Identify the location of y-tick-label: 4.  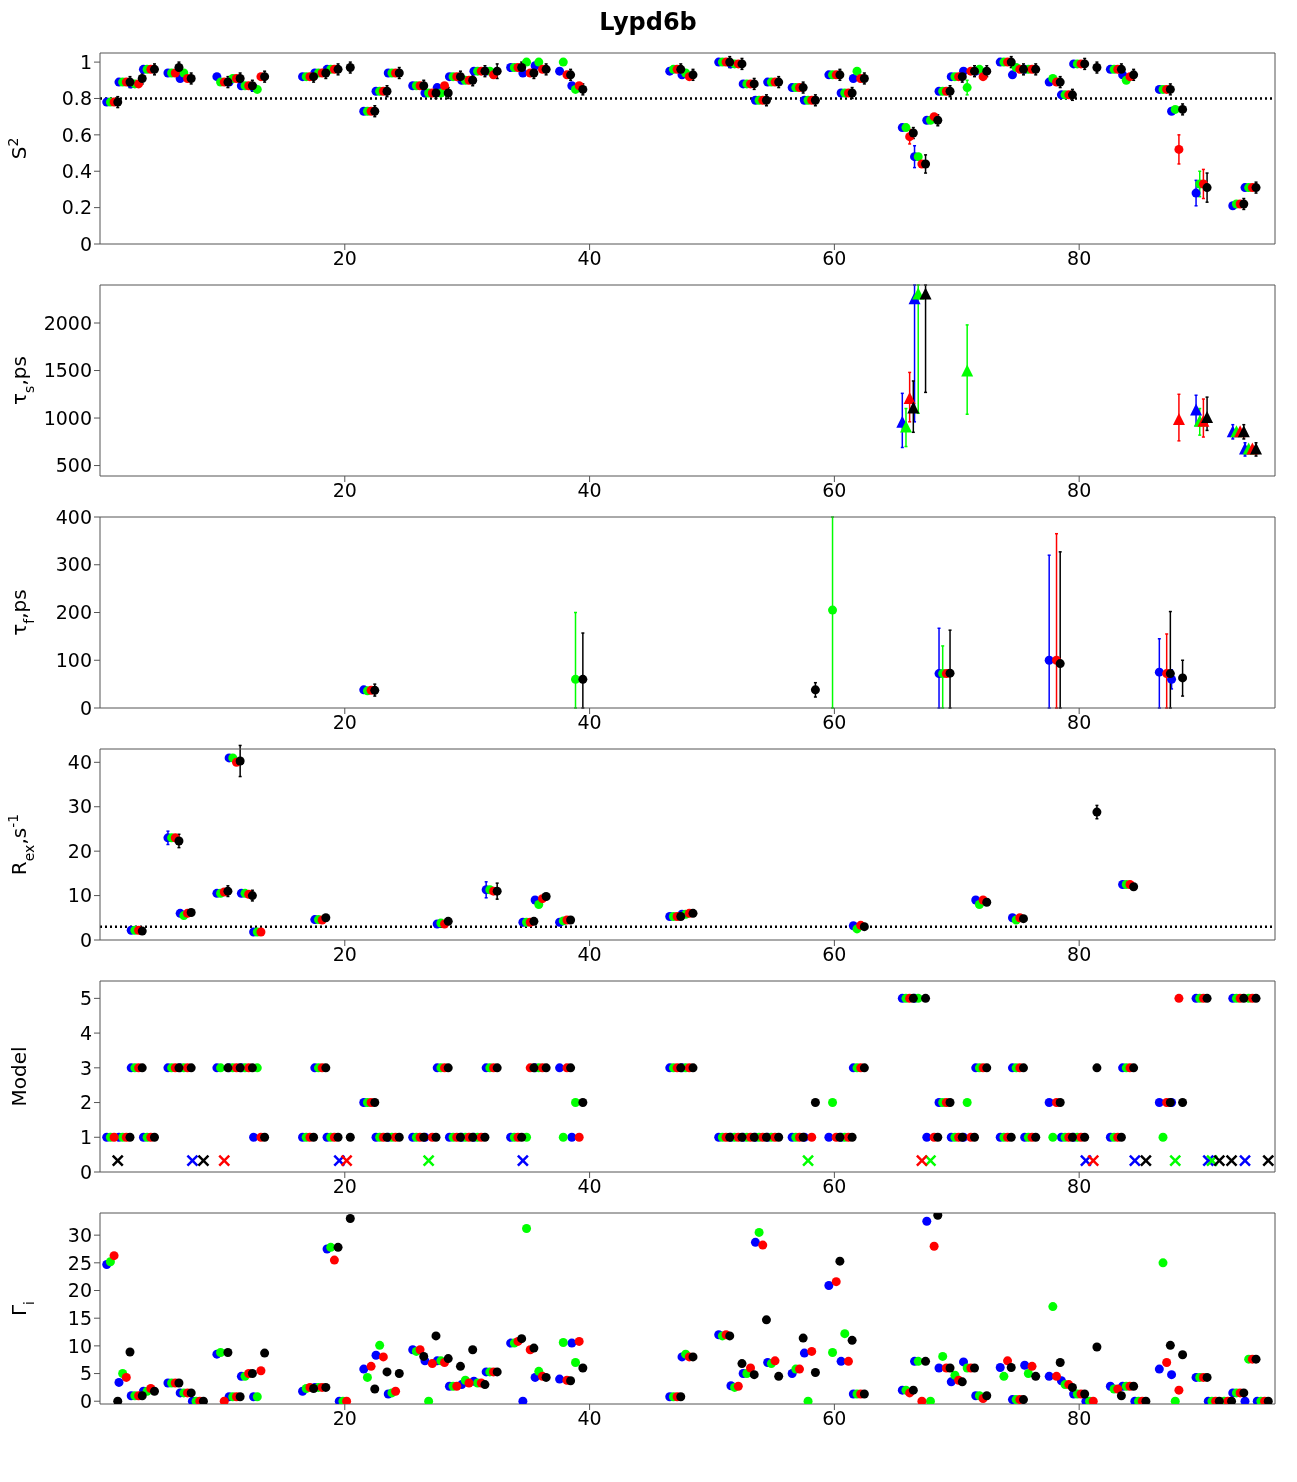
(85, 1032).